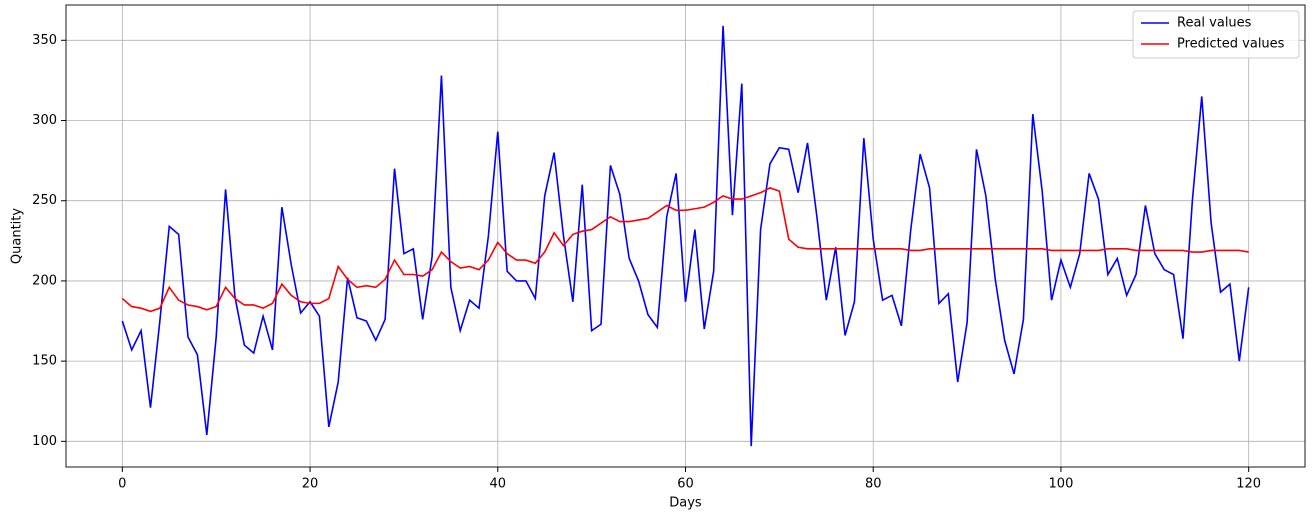 The height and width of the screenshot is (520, 1315). I want to click on legend: Real values Predicted values, so click(1216, 34).